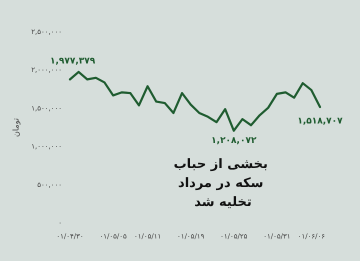  What do you see at coordinates (234, 141) in the screenshot?
I see `data-label: ۱,۲۰۸,۰۷۲` at bounding box center [234, 141].